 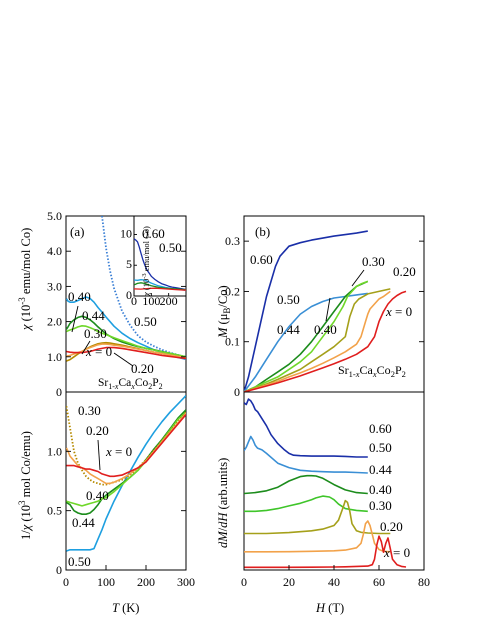 I want to click on ytick-label: 2.0, so click(x=54, y=322).